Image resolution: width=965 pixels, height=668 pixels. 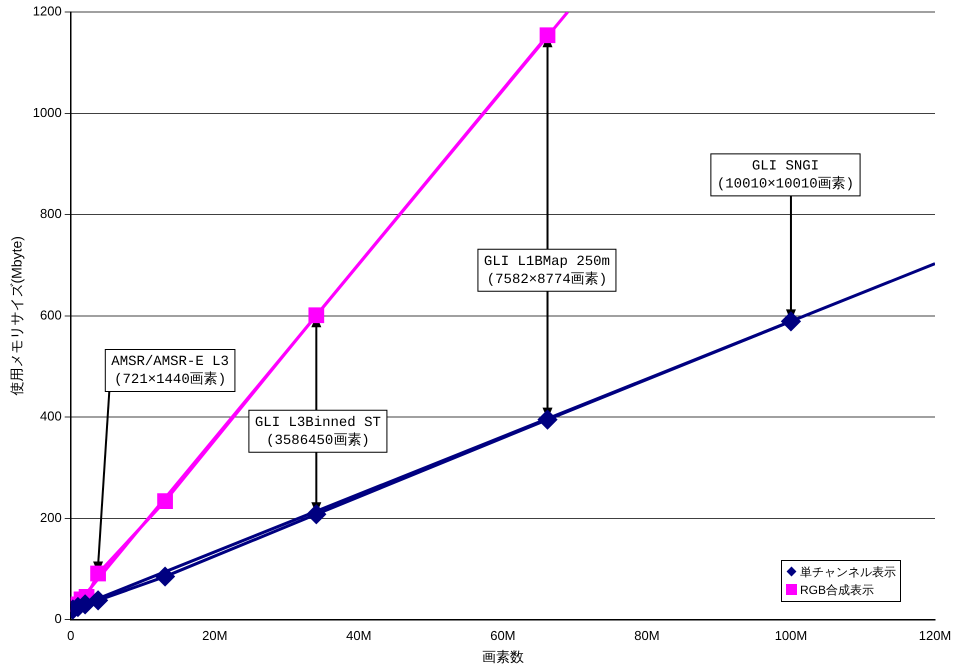 I want to click on x-tick-label: 20M, so click(x=215, y=635).